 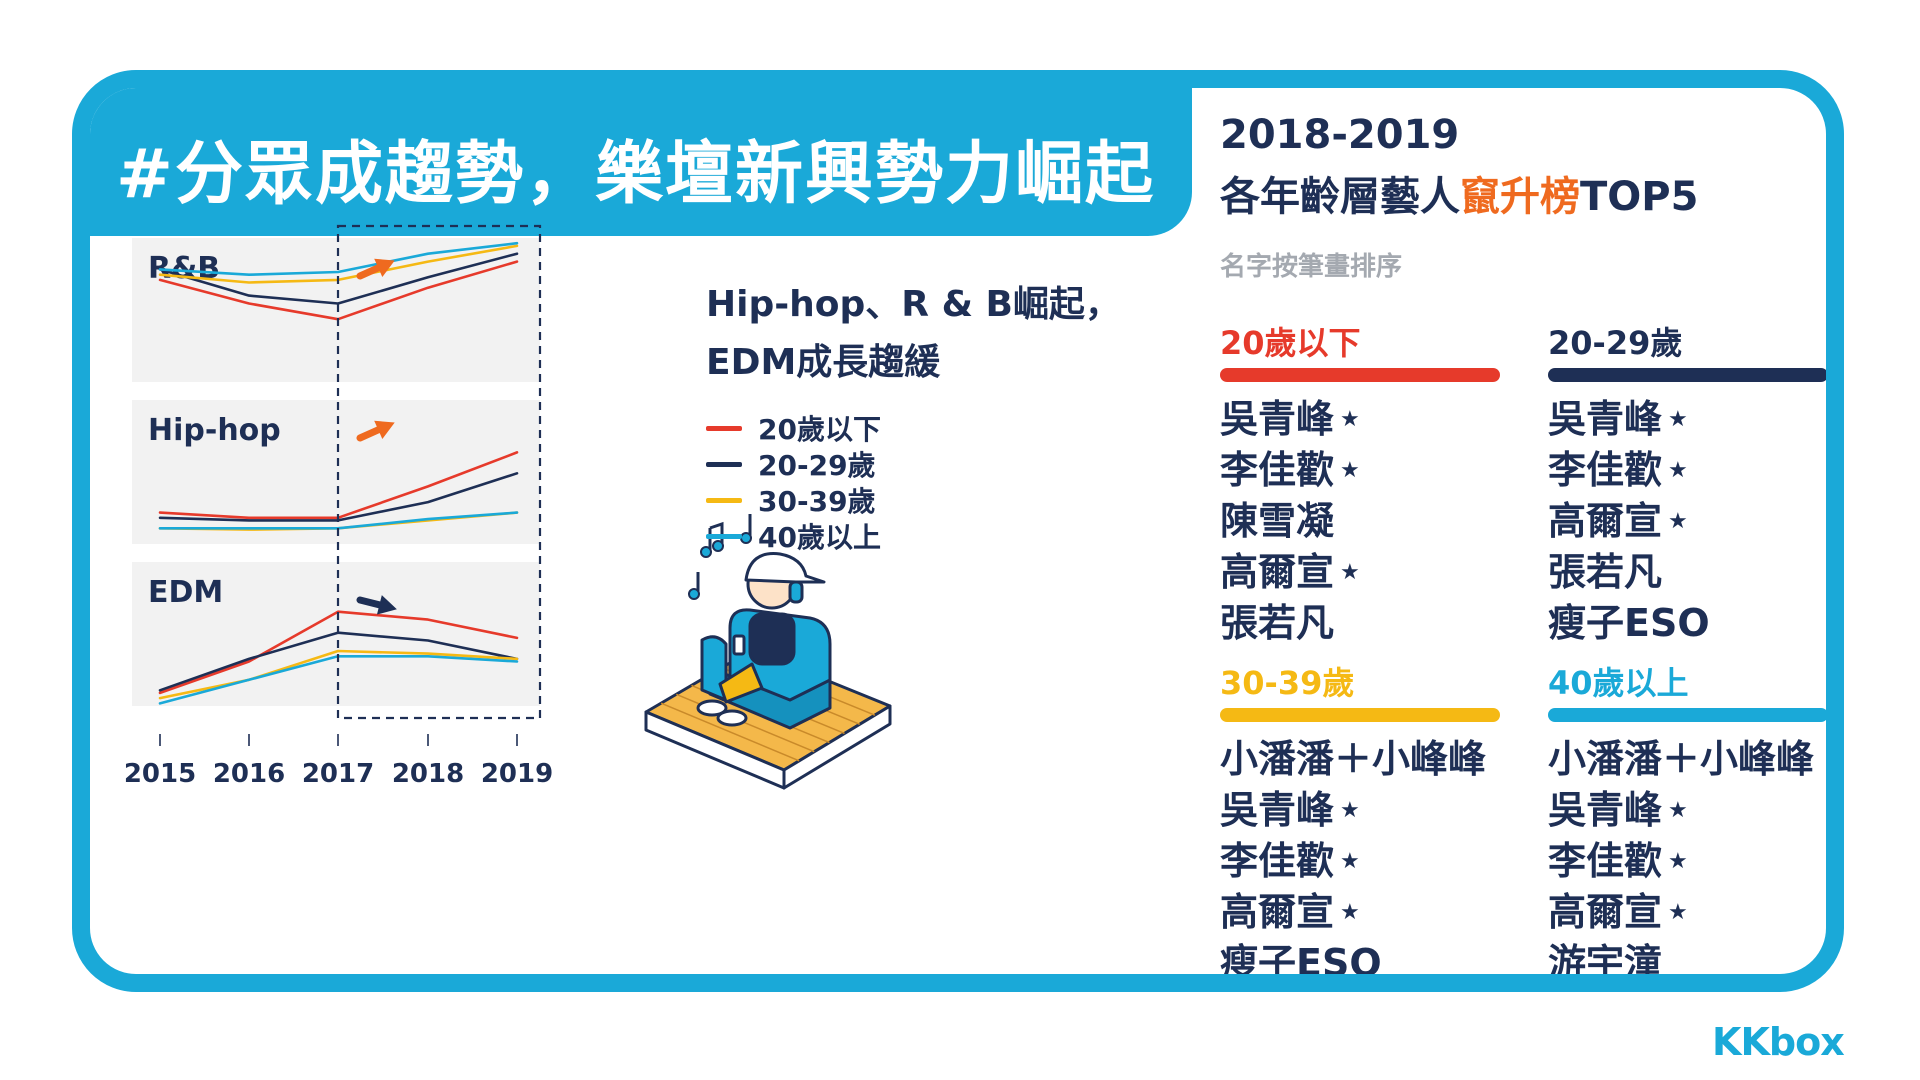 What do you see at coordinates (338, 774) in the screenshot?
I see `x-tick-label: 2017` at bounding box center [338, 774].